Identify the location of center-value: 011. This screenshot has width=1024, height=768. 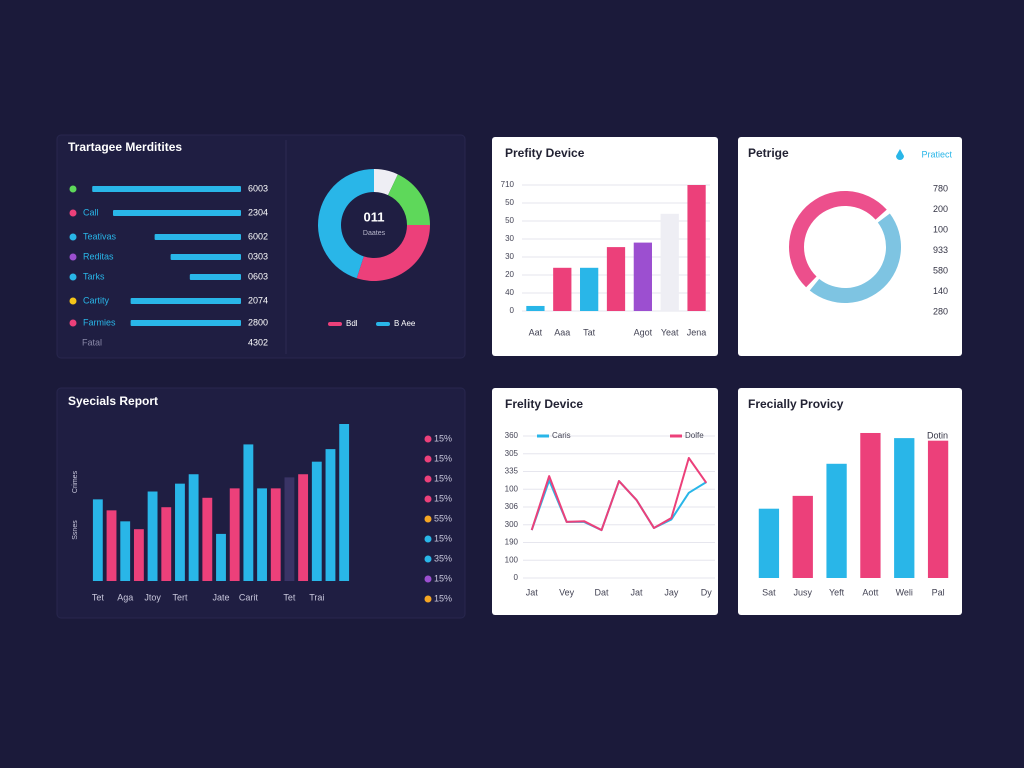
(374, 216).